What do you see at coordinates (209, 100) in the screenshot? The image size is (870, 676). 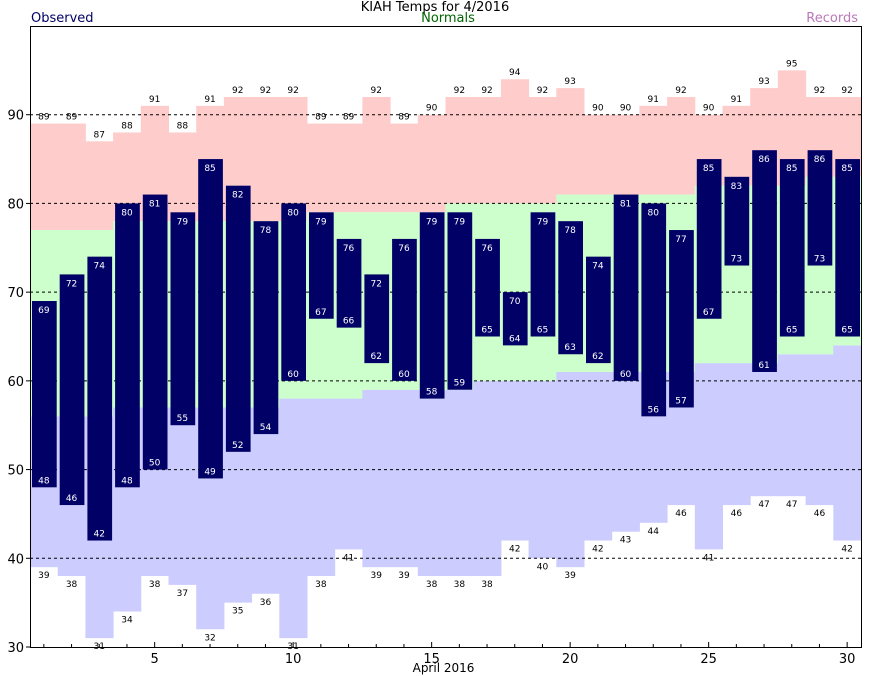 I see `record-high-label-day-7: 91` at bounding box center [209, 100].